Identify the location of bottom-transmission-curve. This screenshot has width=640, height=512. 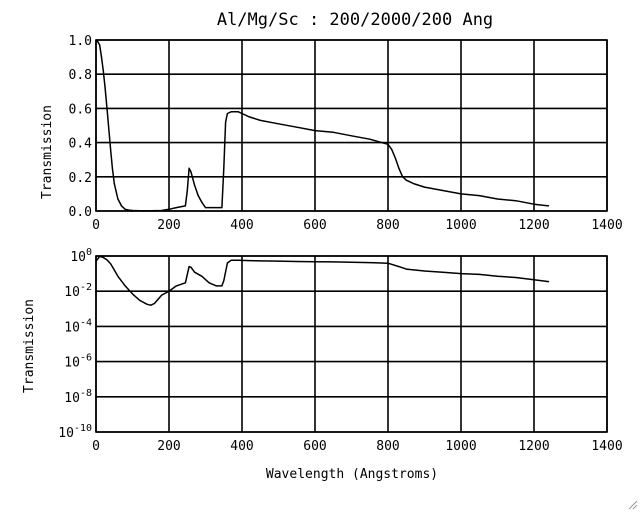
(322, 280).